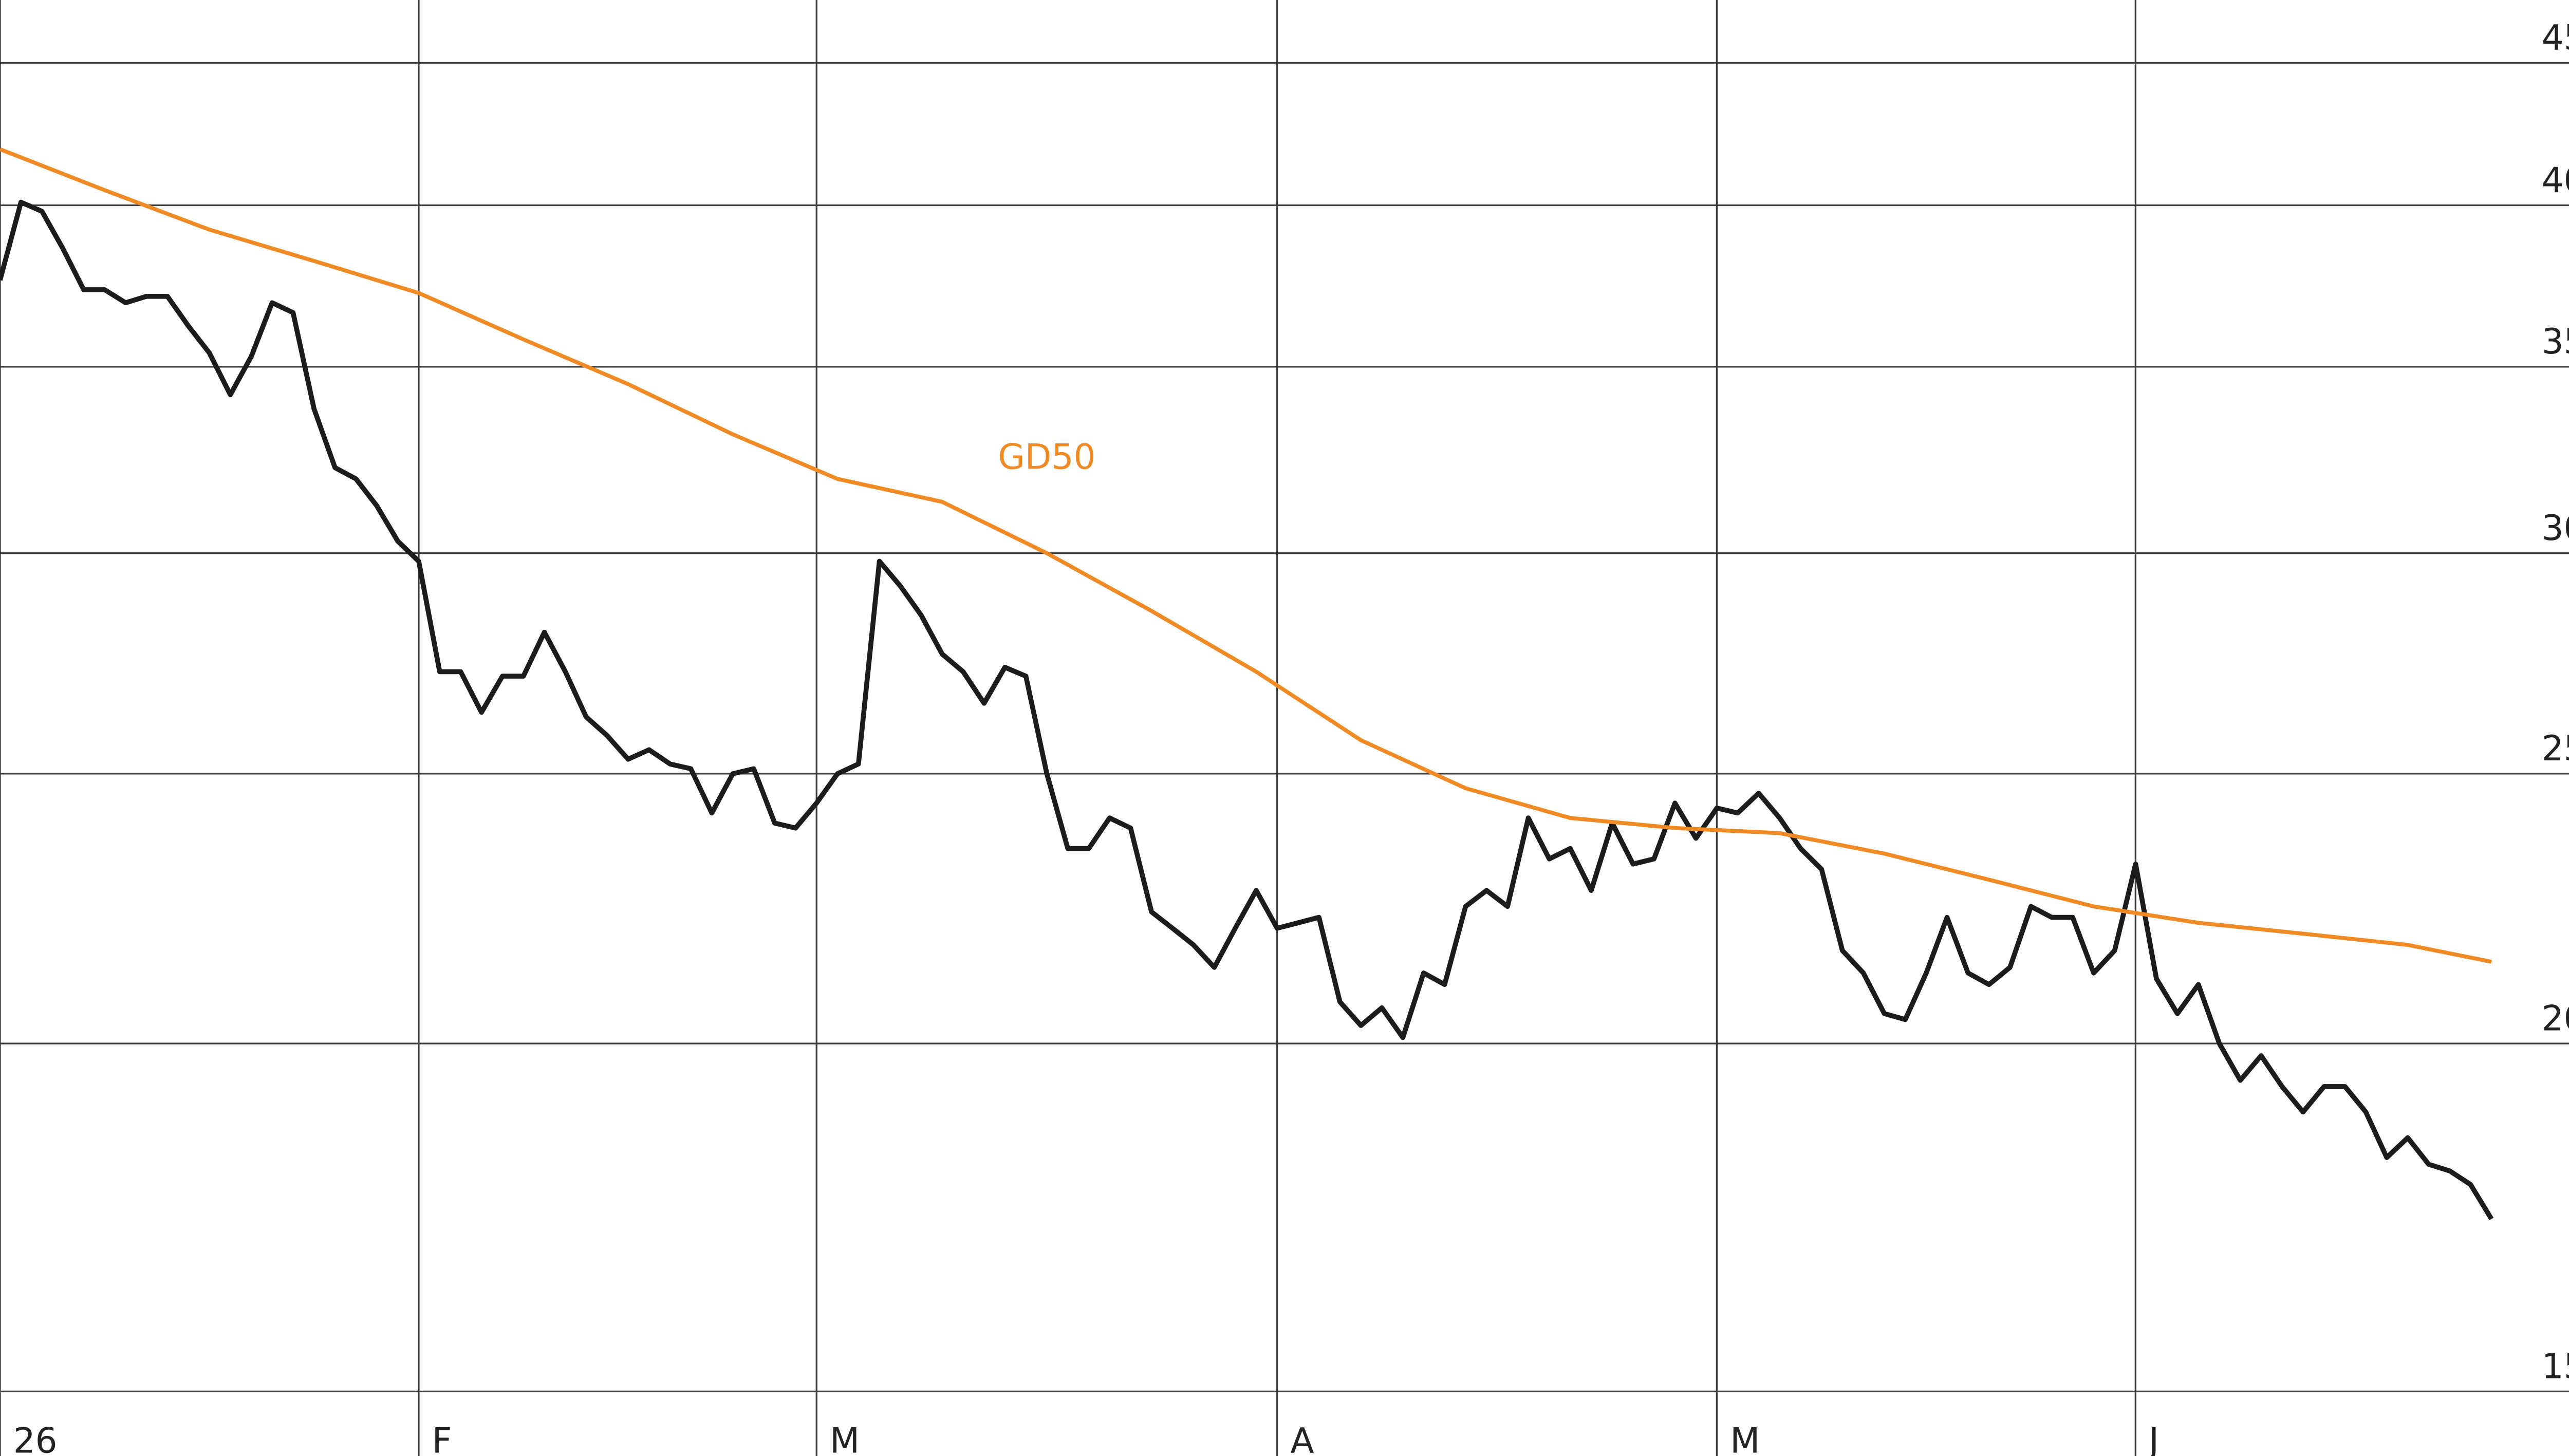  I want to click on x-tick-label: F, so click(442, 1438).